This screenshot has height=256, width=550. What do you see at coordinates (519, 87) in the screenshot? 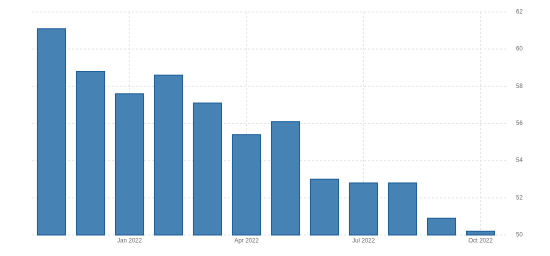
I see `y-tick-label: 58` at bounding box center [519, 87].